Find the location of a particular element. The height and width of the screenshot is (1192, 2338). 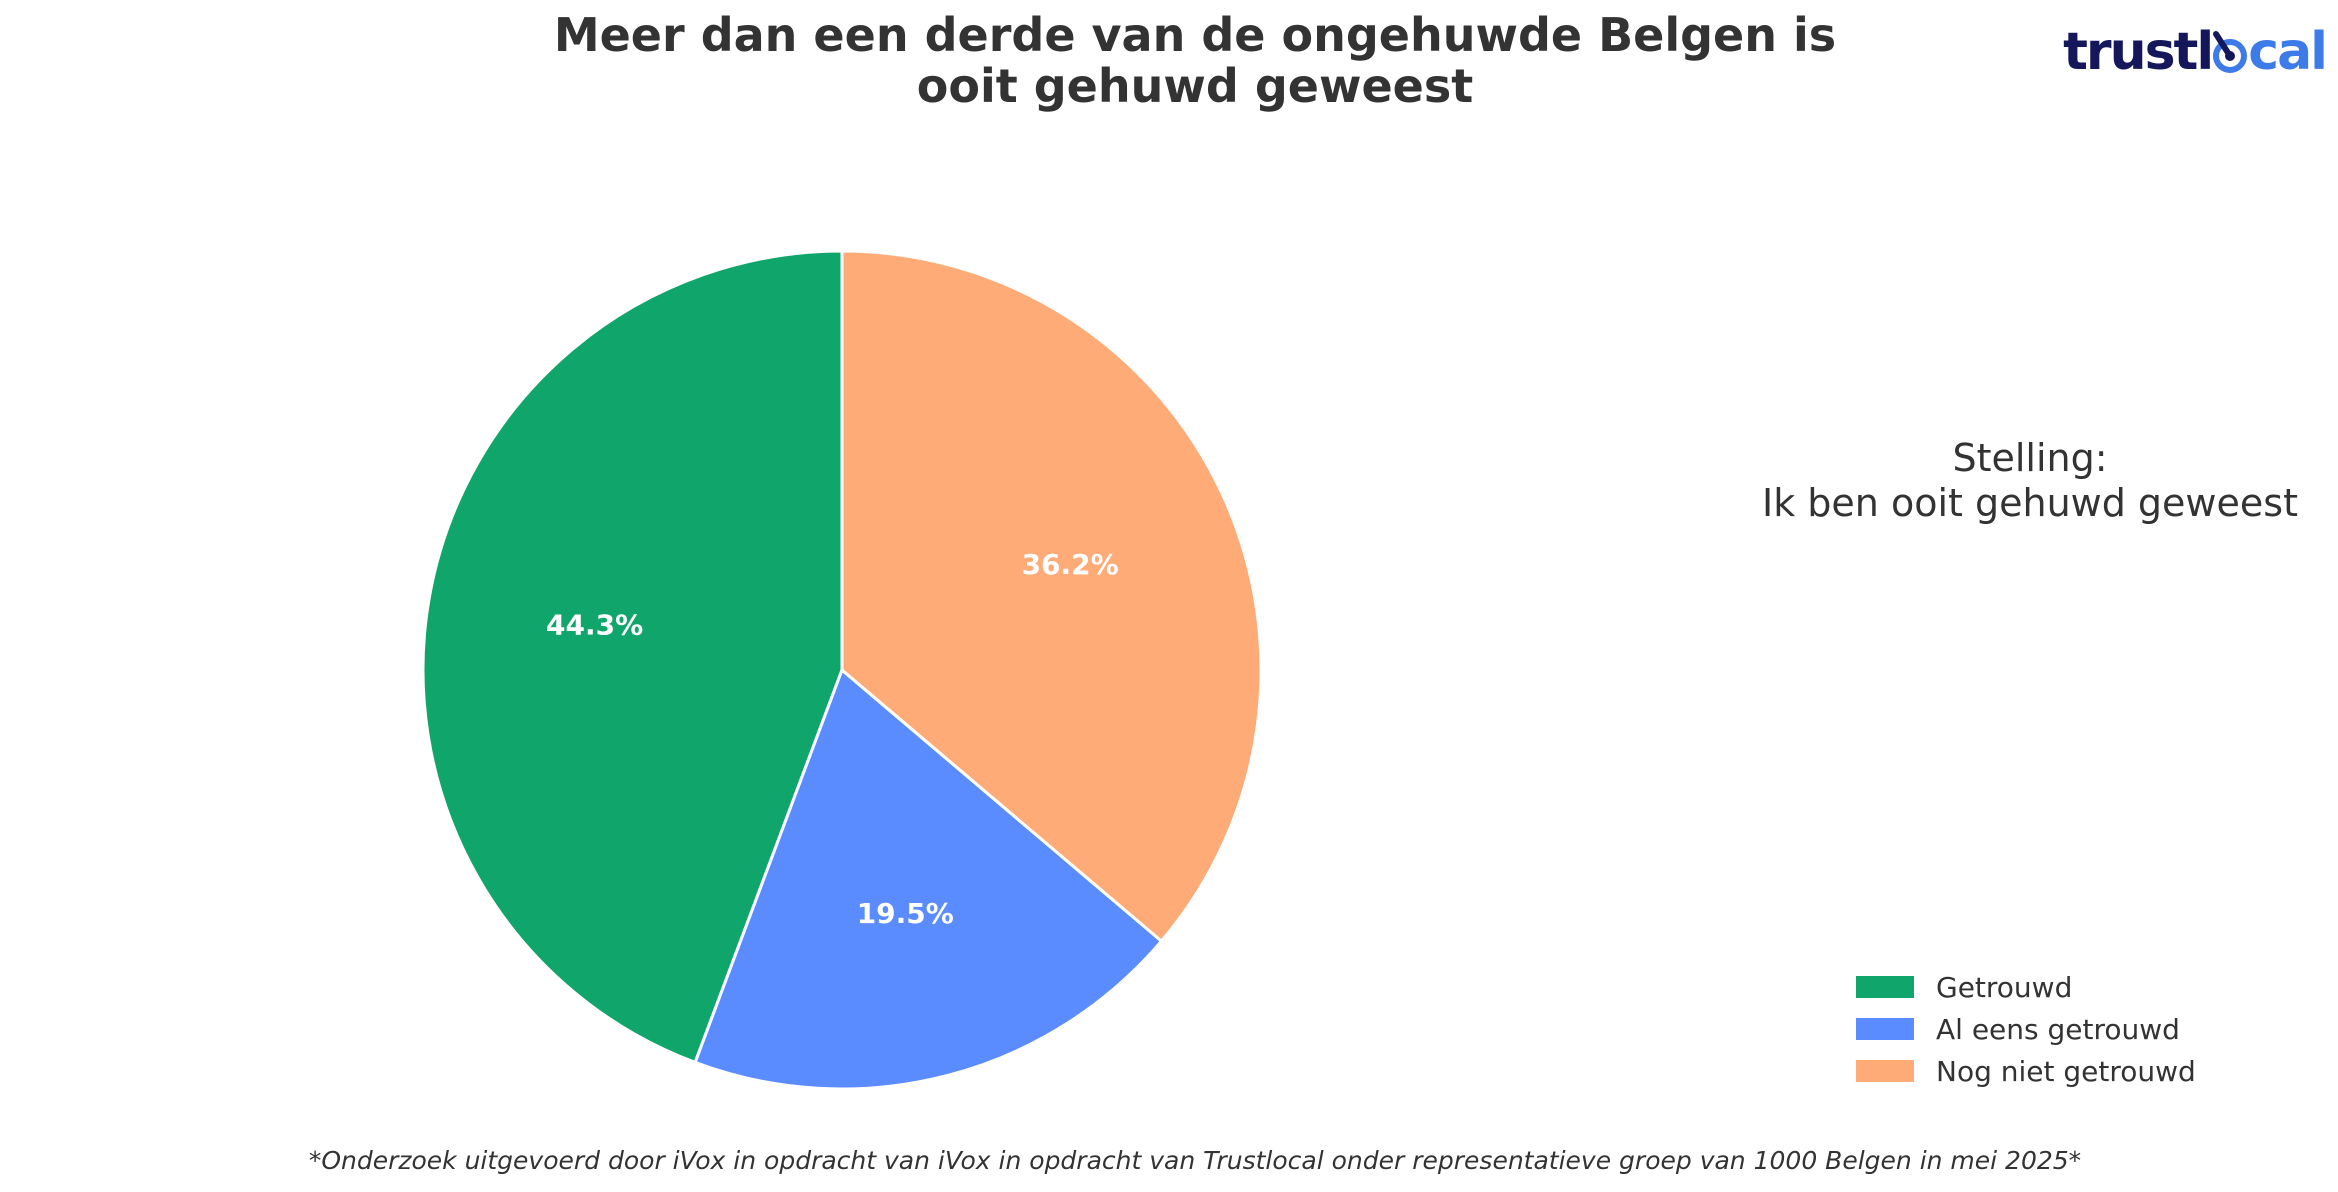

pie-slice-getrouwd is located at coordinates (632, 657).